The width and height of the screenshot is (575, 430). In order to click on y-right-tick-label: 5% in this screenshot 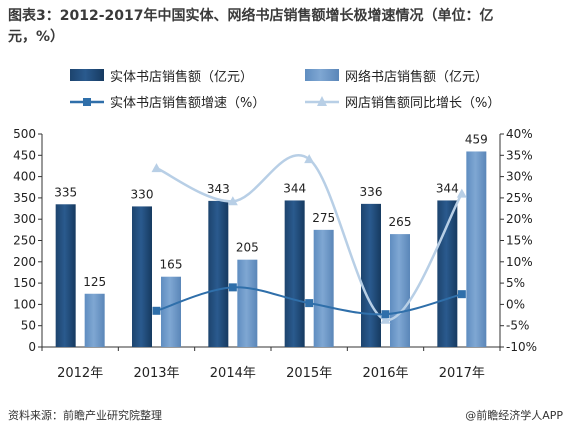, I will do `click(515, 283)`.